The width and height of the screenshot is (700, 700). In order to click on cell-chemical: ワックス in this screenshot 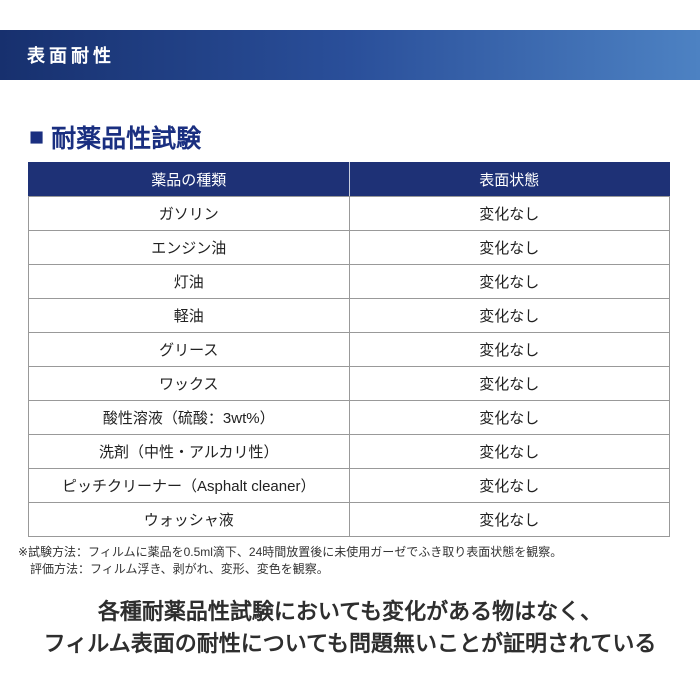, I will do `click(189, 383)`.